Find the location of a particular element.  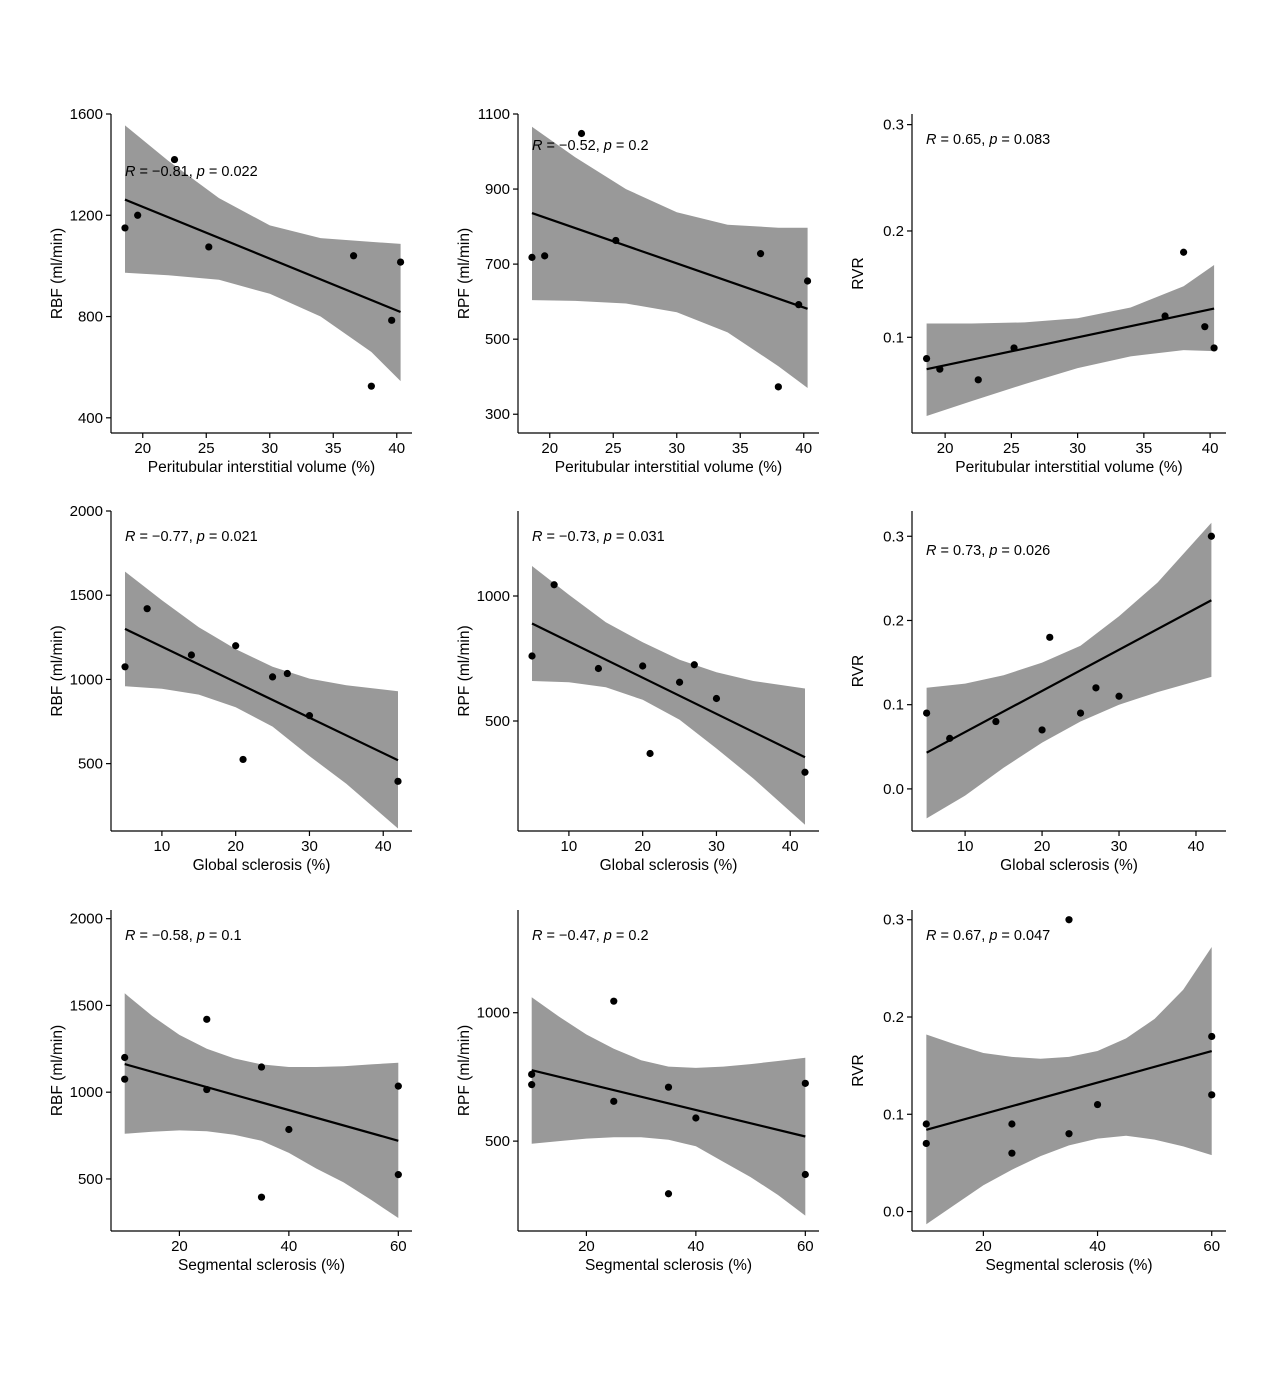

correlation-annotation: R = 0.65, p = 0.083 is located at coordinates (988, 140).